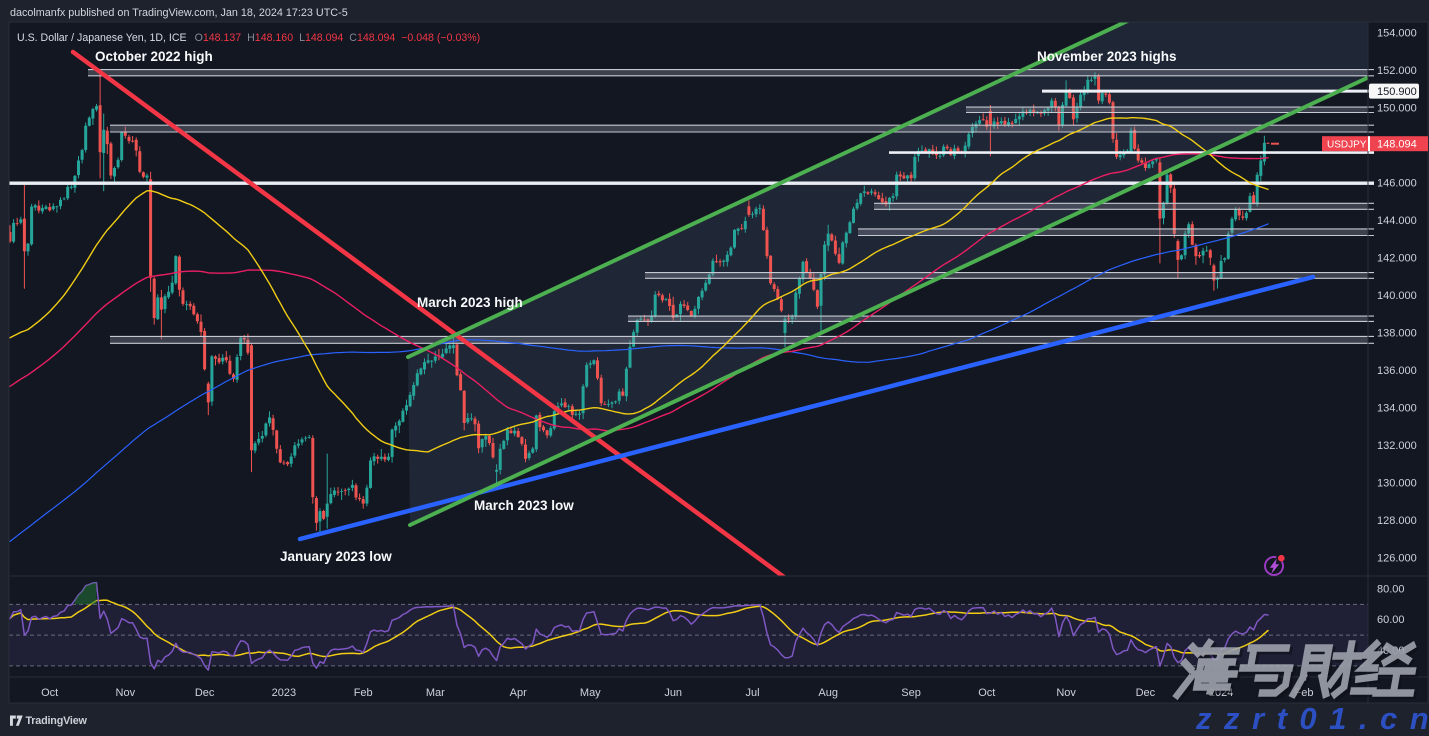 The width and height of the screenshot is (1429, 736). What do you see at coordinates (1397, 71) in the screenshot?
I see `svg-text: 152.000` at bounding box center [1397, 71].